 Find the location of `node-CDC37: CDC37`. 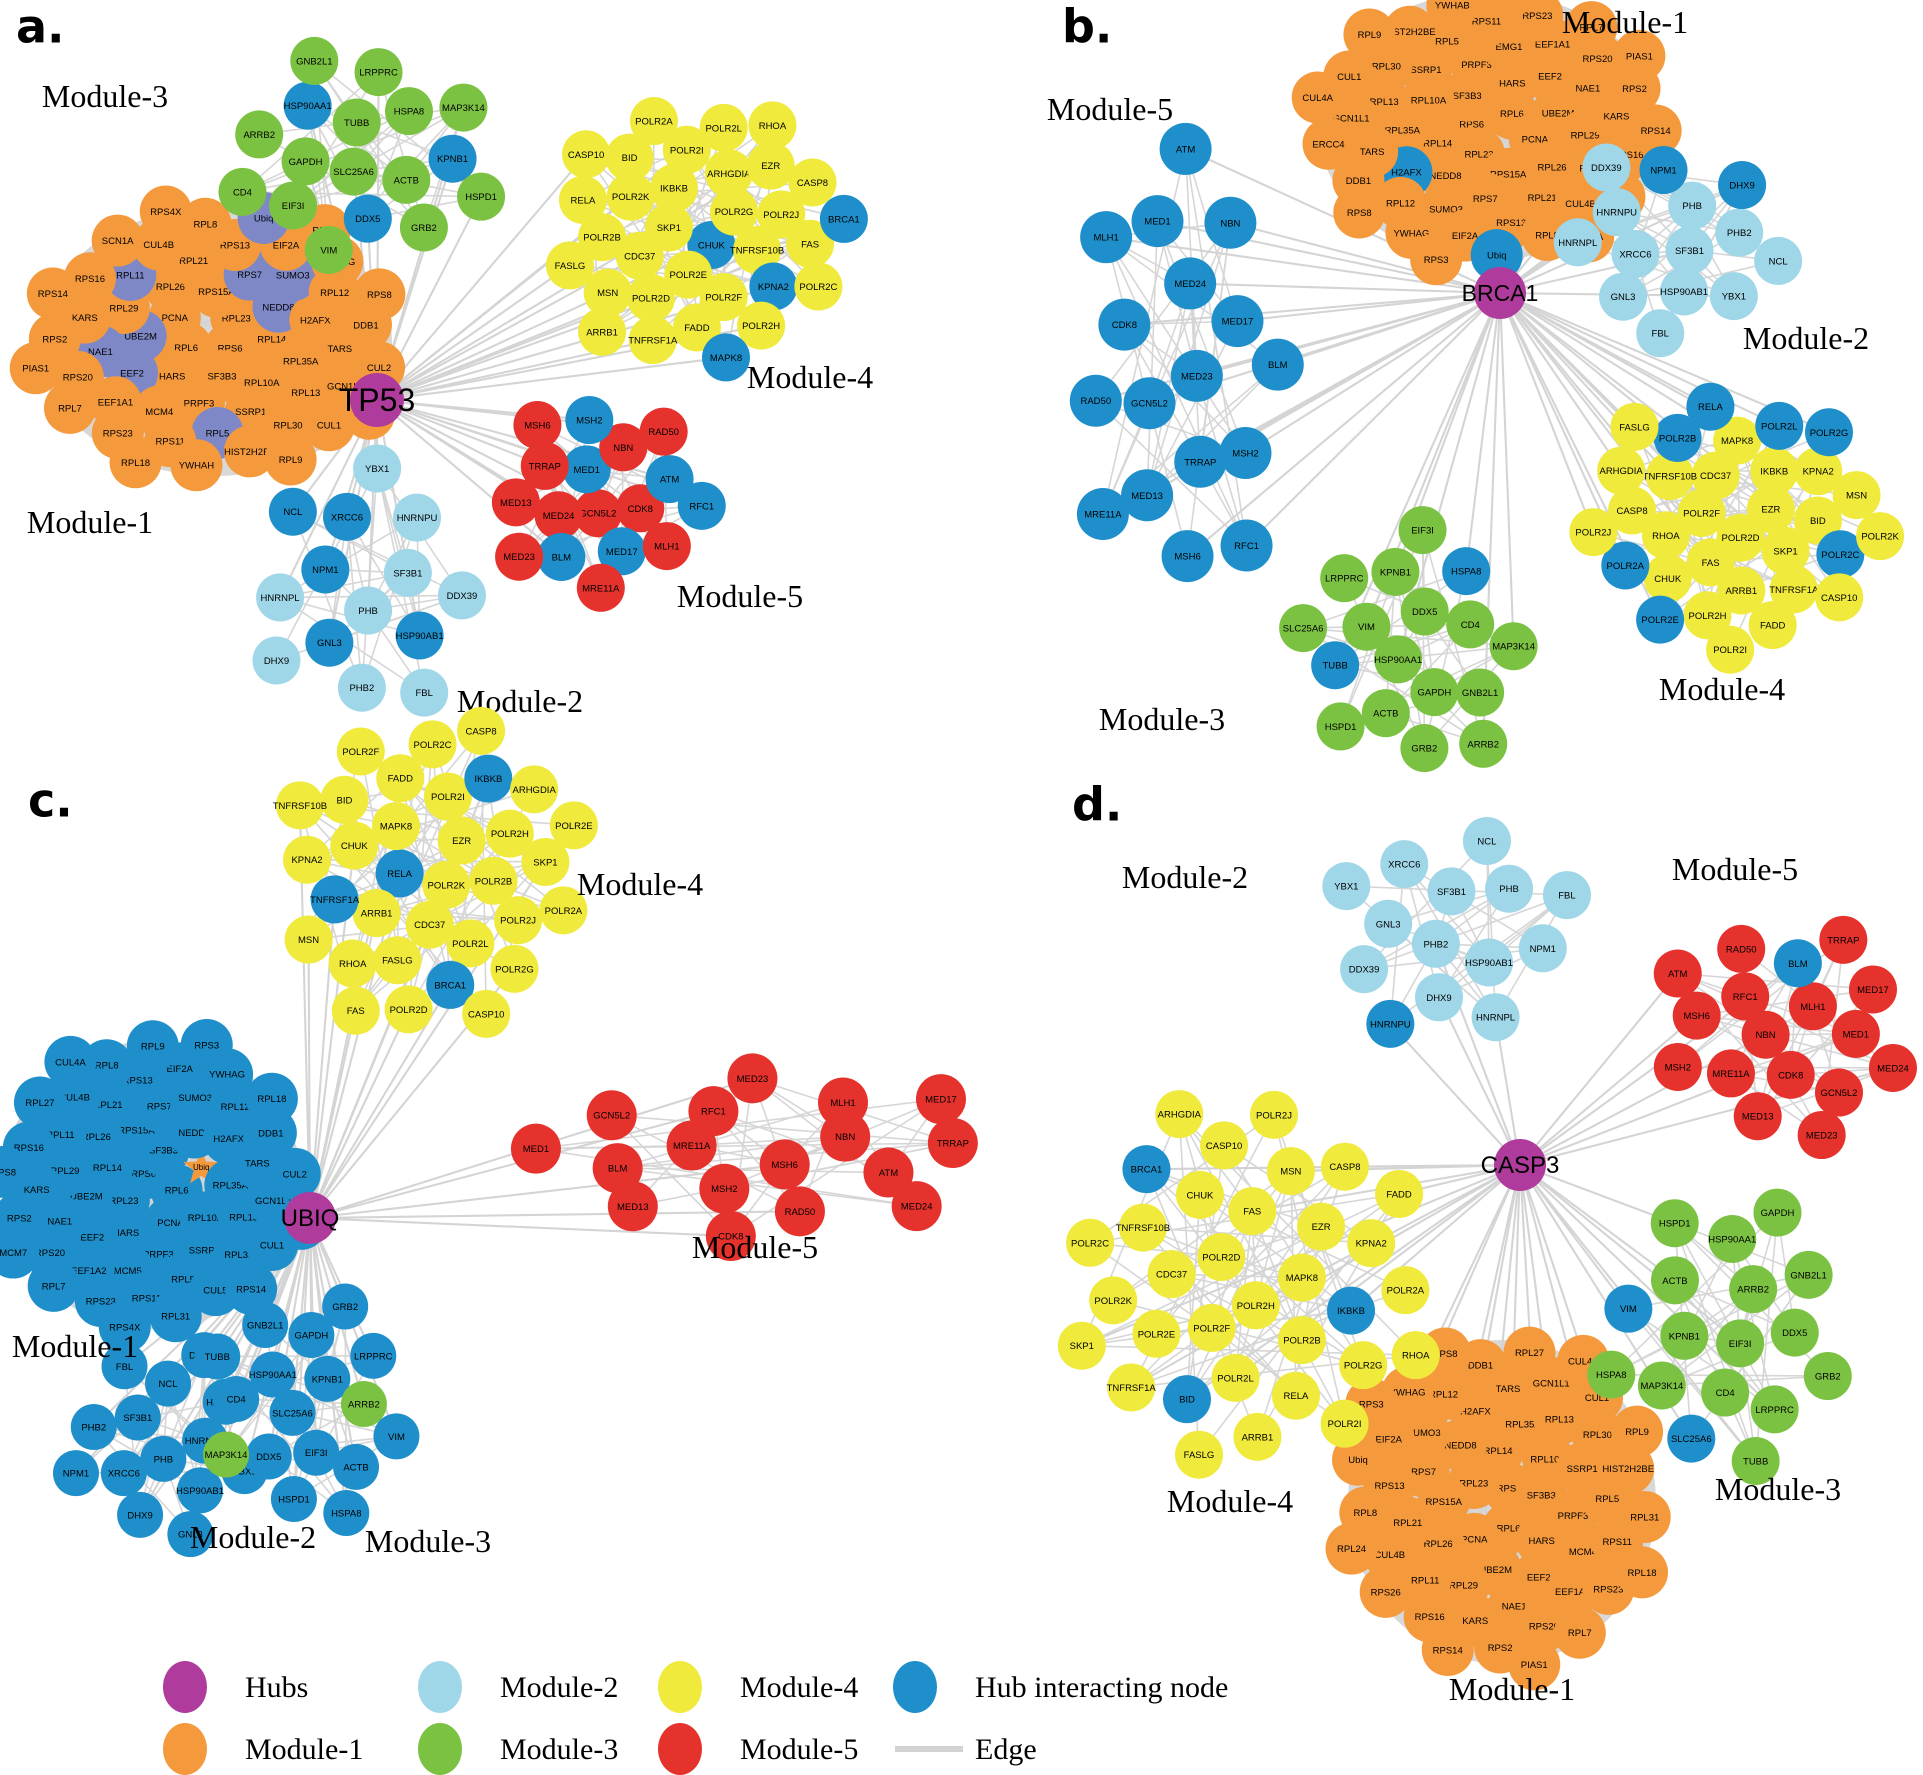

node-CDC37: CDC37 is located at coordinates (1171, 1274).